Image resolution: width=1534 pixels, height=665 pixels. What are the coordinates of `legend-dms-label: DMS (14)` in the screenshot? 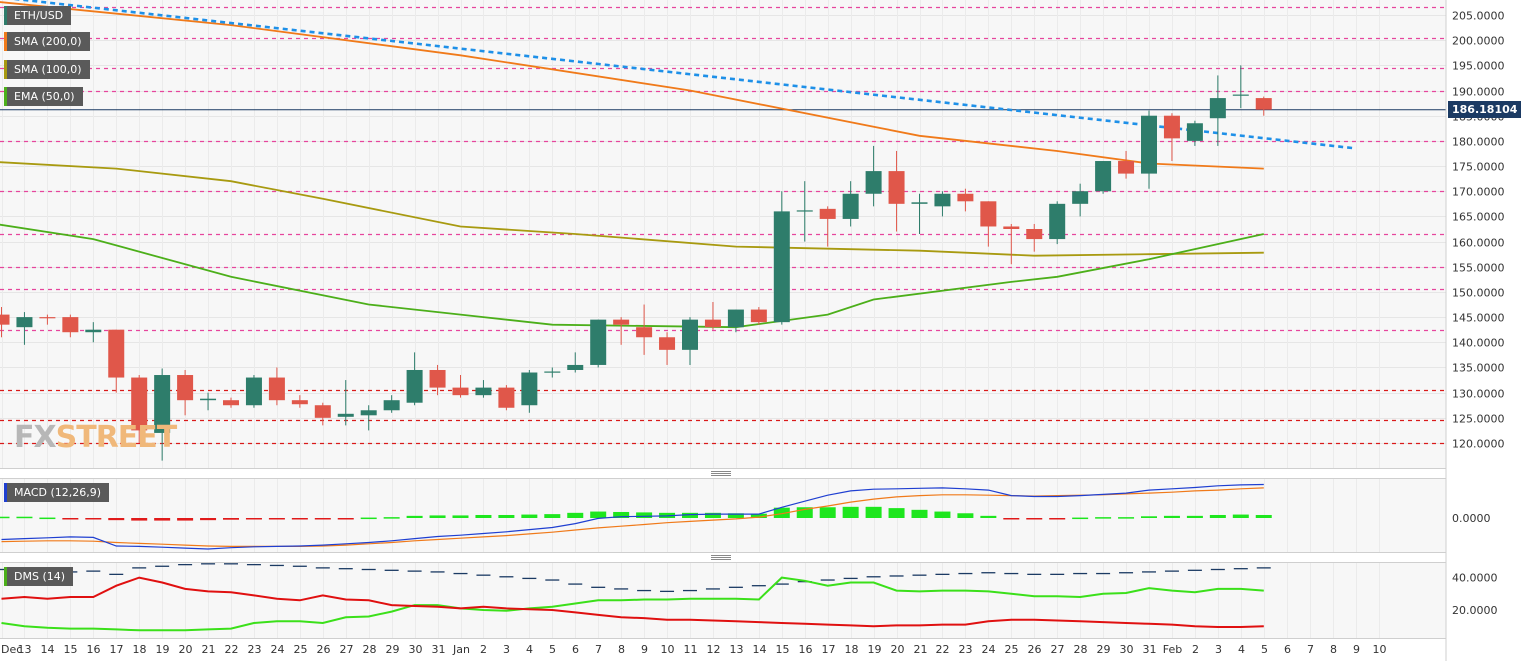 It's located at (40, 576).